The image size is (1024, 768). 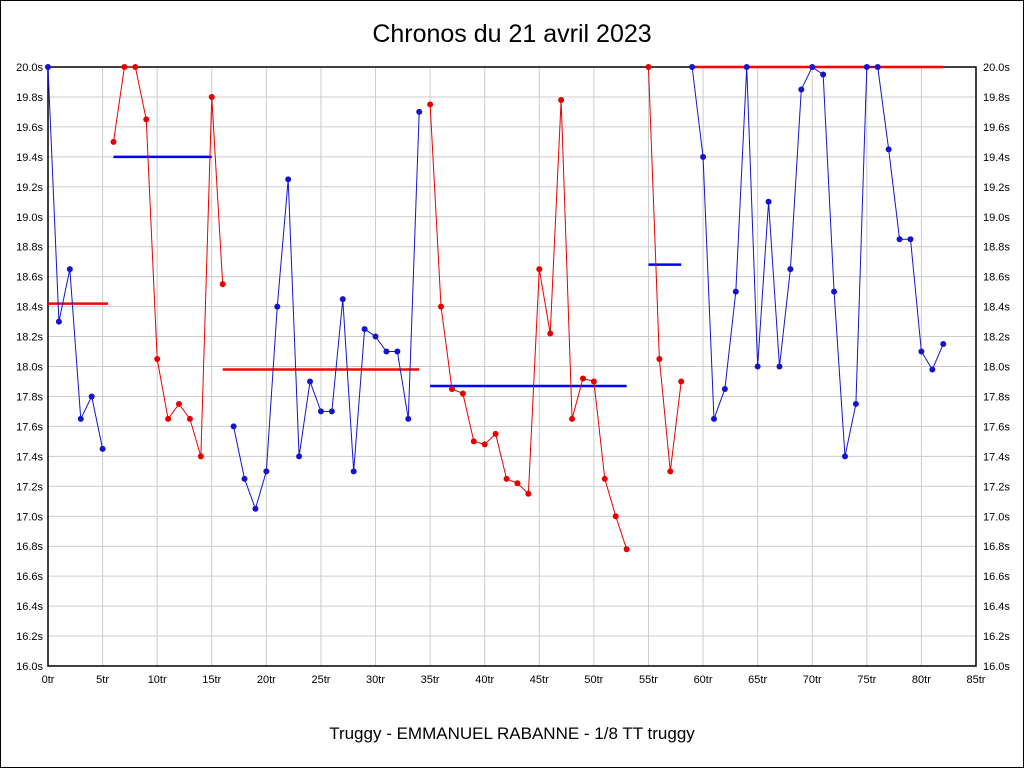 I want to click on x-tick-label: 80tr, so click(x=921, y=680).